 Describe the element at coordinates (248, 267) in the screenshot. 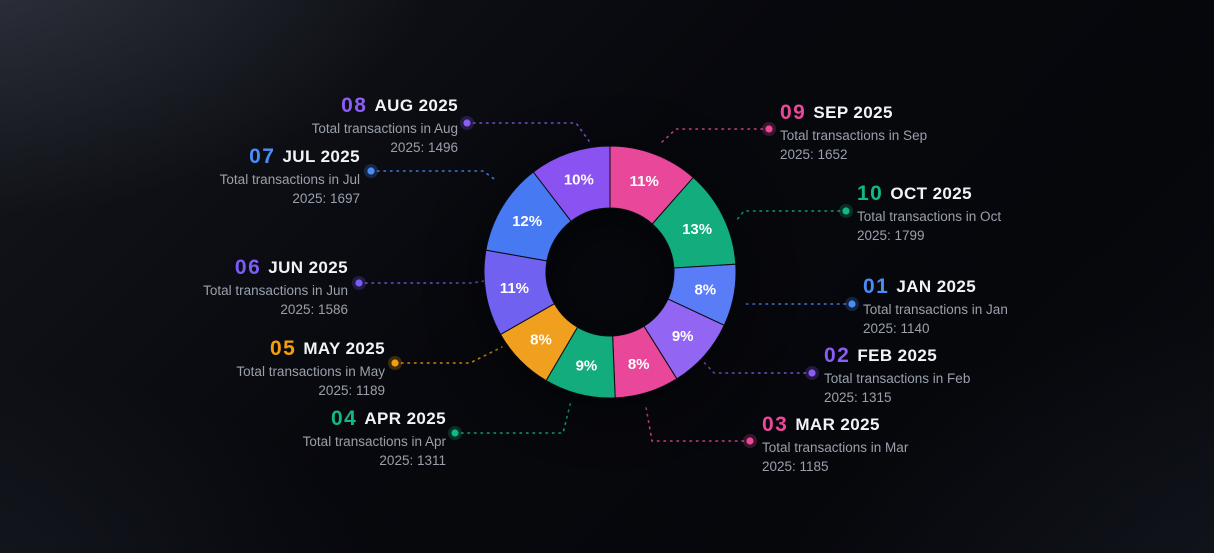

I see `month-number: 06` at that location.